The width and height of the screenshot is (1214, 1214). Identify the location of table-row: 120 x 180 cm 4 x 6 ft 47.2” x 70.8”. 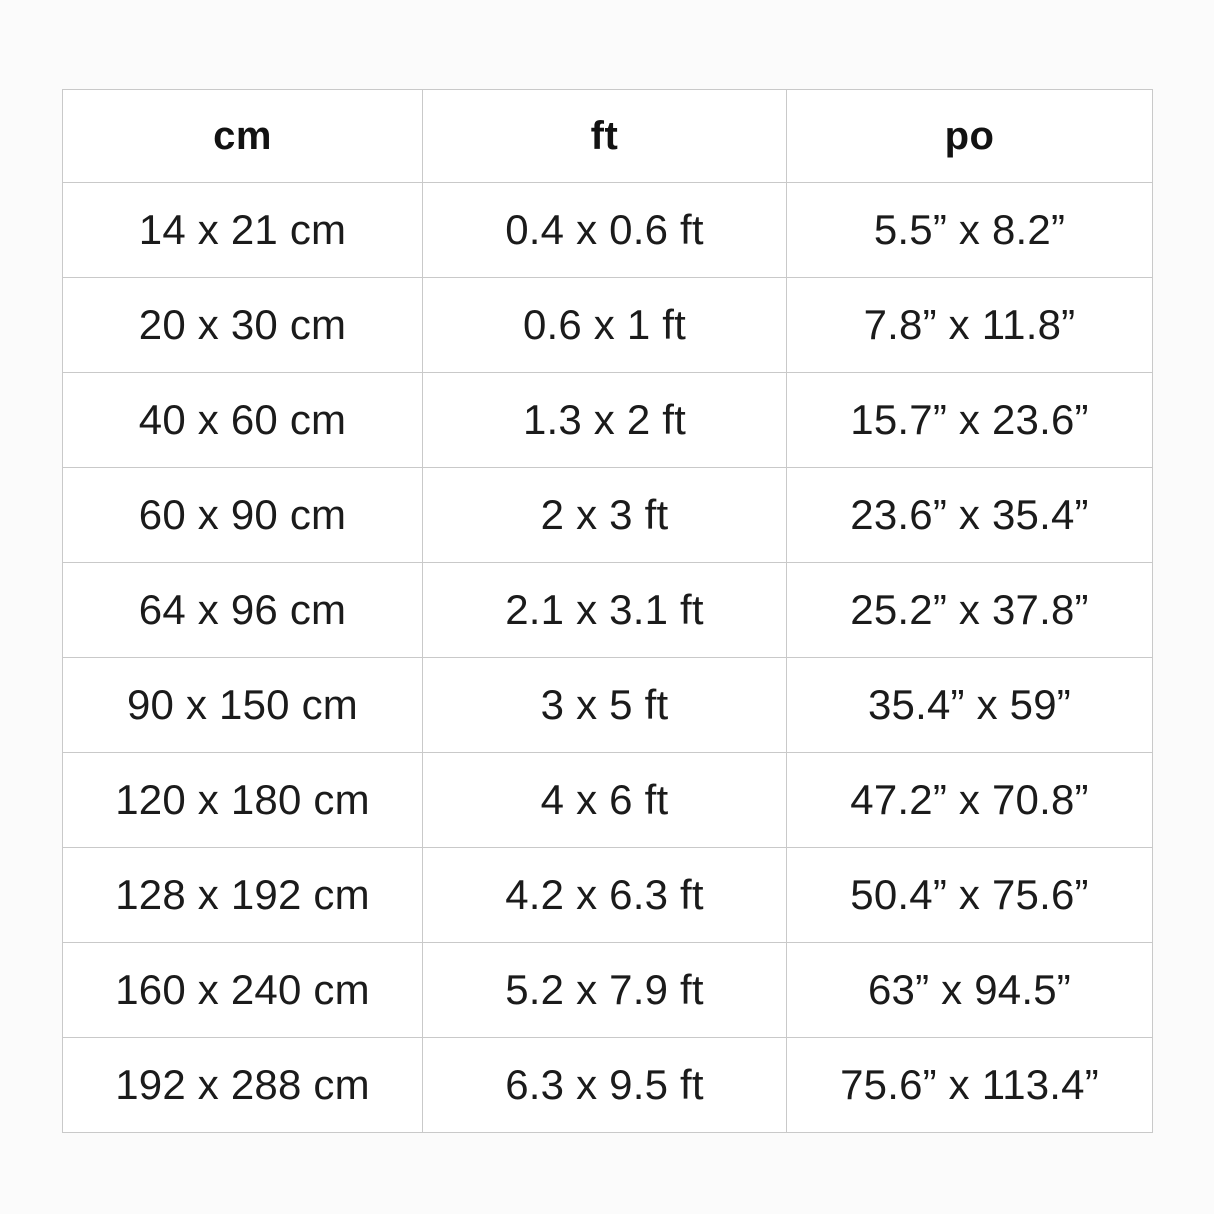
(607, 800).